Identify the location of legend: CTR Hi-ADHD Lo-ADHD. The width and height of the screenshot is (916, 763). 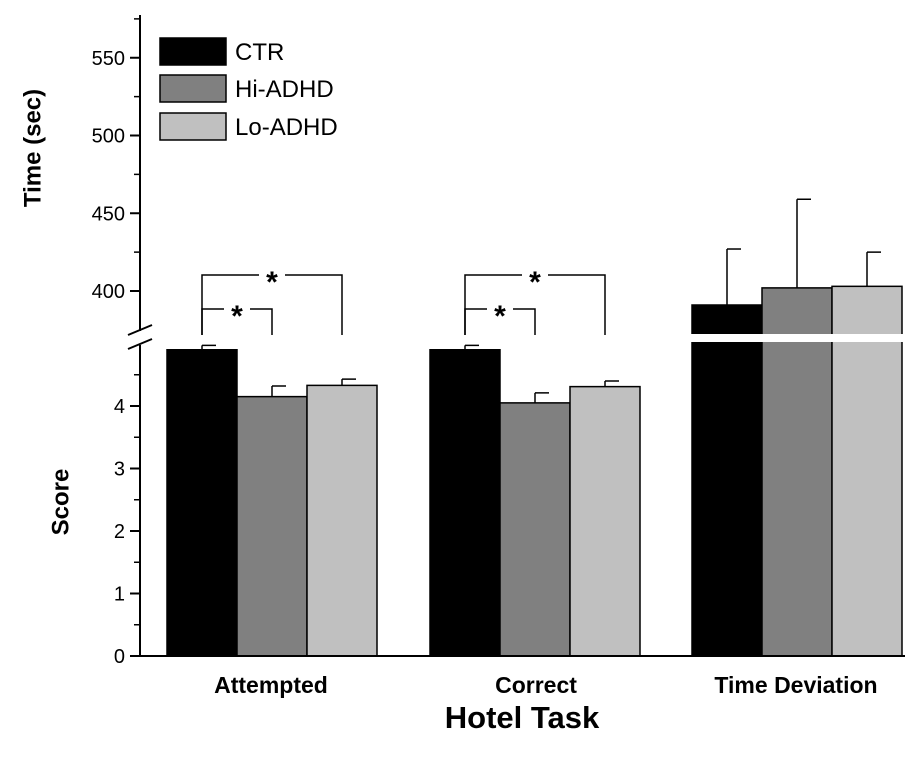
(248, 89).